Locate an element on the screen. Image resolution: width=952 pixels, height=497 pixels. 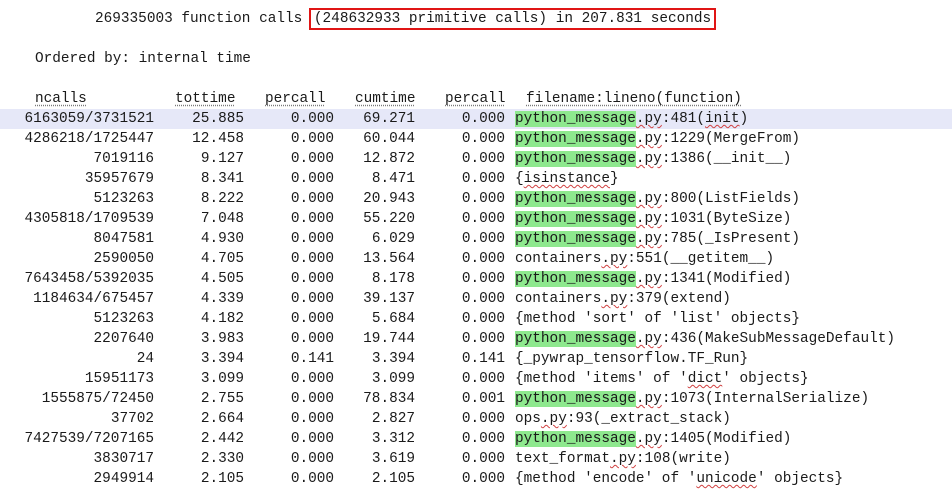
cell-percall2: 0.141 is located at coordinates (483, 359).